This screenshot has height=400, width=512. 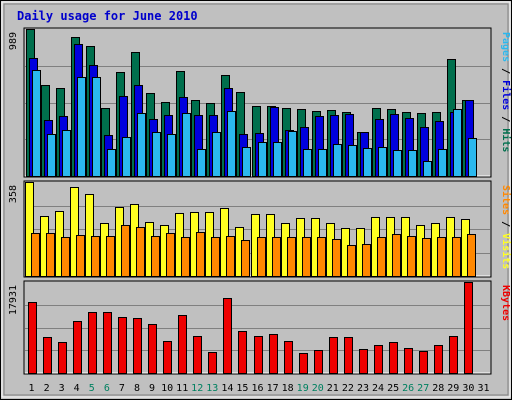 I want to click on x-tick-label: 15, so click(x=242, y=388).